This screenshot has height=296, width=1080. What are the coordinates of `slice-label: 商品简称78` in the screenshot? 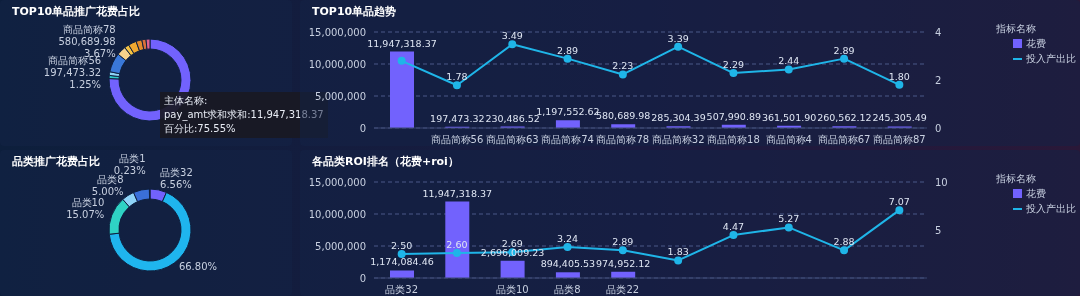 It's located at (89, 29).